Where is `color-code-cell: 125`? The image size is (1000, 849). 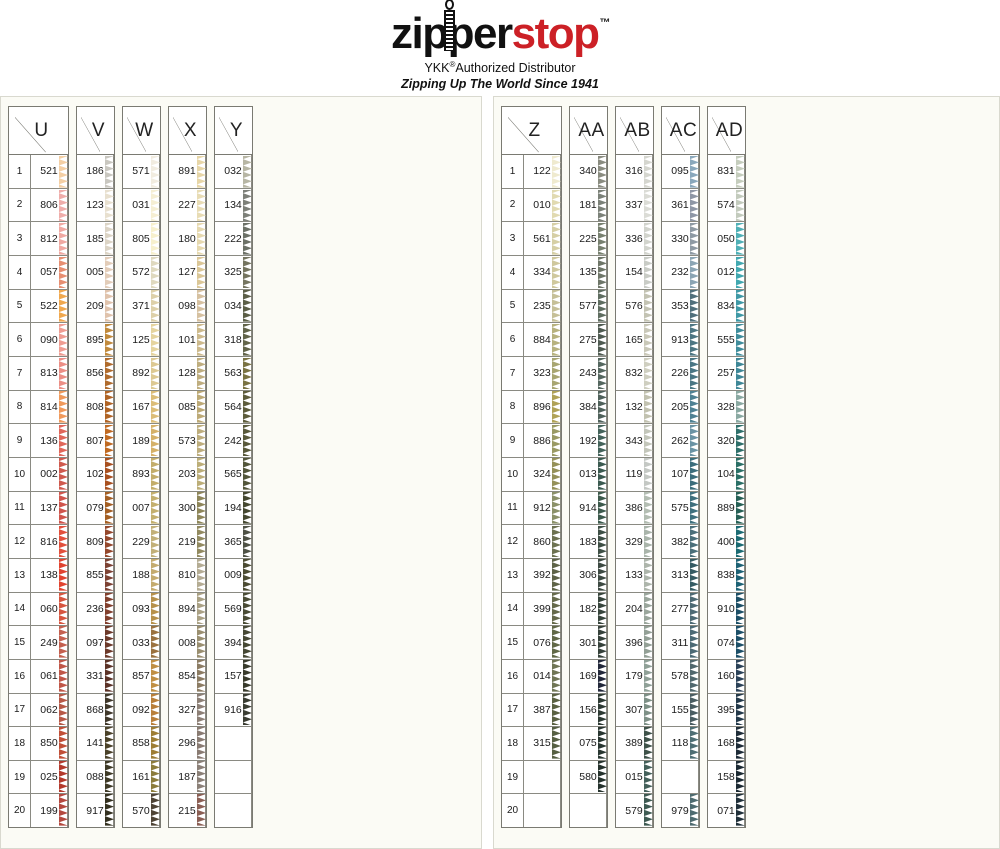
color-code-cell: 125 is located at coordinates (141, 340).